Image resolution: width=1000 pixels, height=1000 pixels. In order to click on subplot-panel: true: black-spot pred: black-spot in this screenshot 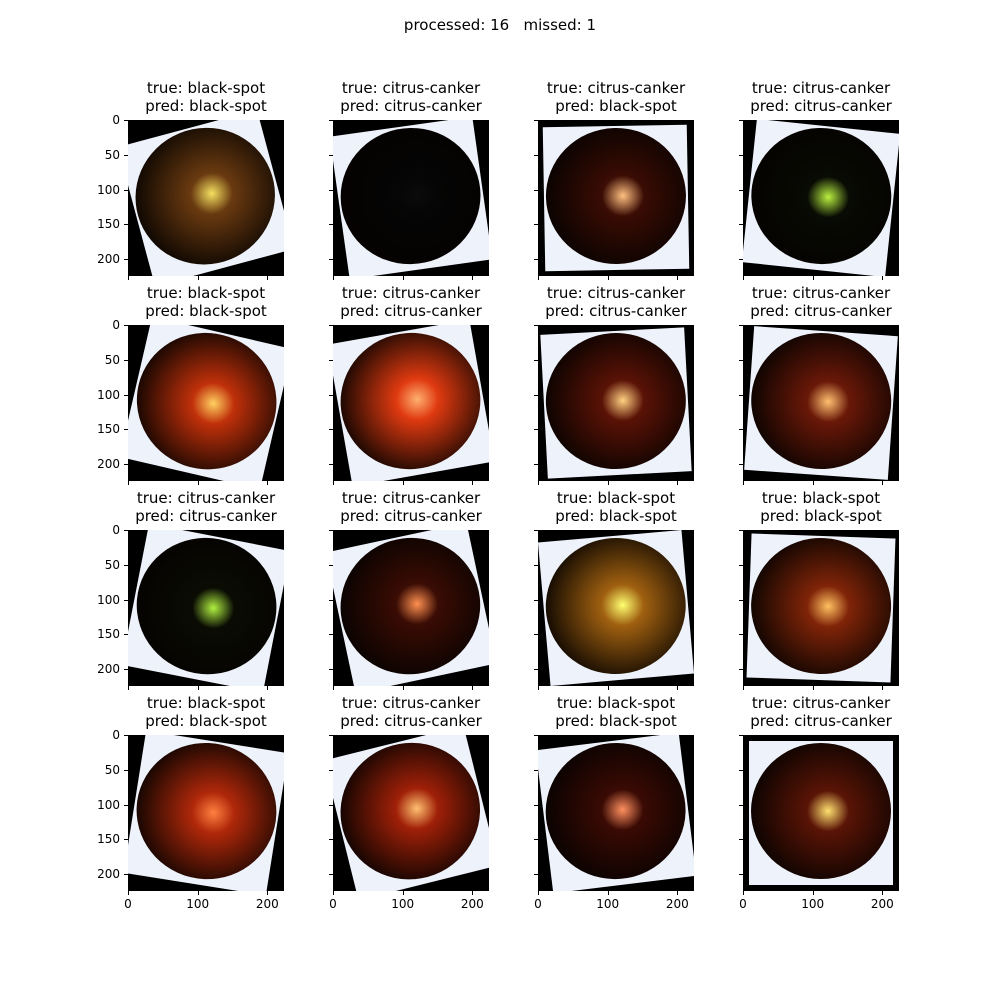, I will do `click(819, 589)`.